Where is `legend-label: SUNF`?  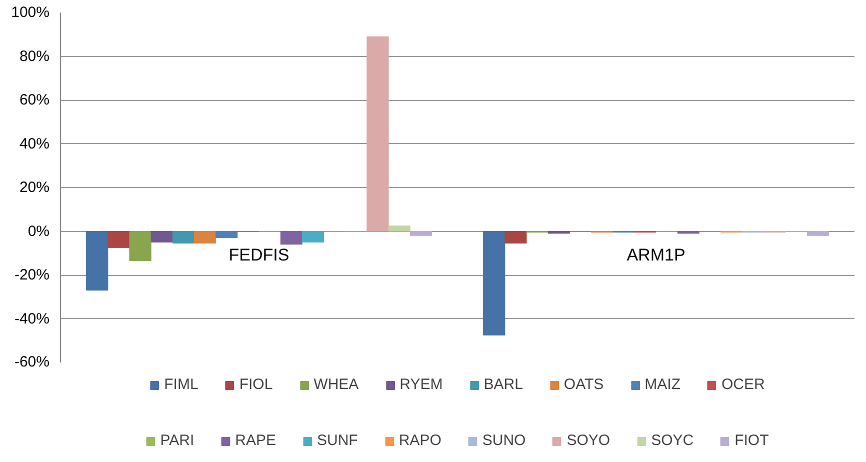
legend-label: SUNF is located at coordinates (337, 440).